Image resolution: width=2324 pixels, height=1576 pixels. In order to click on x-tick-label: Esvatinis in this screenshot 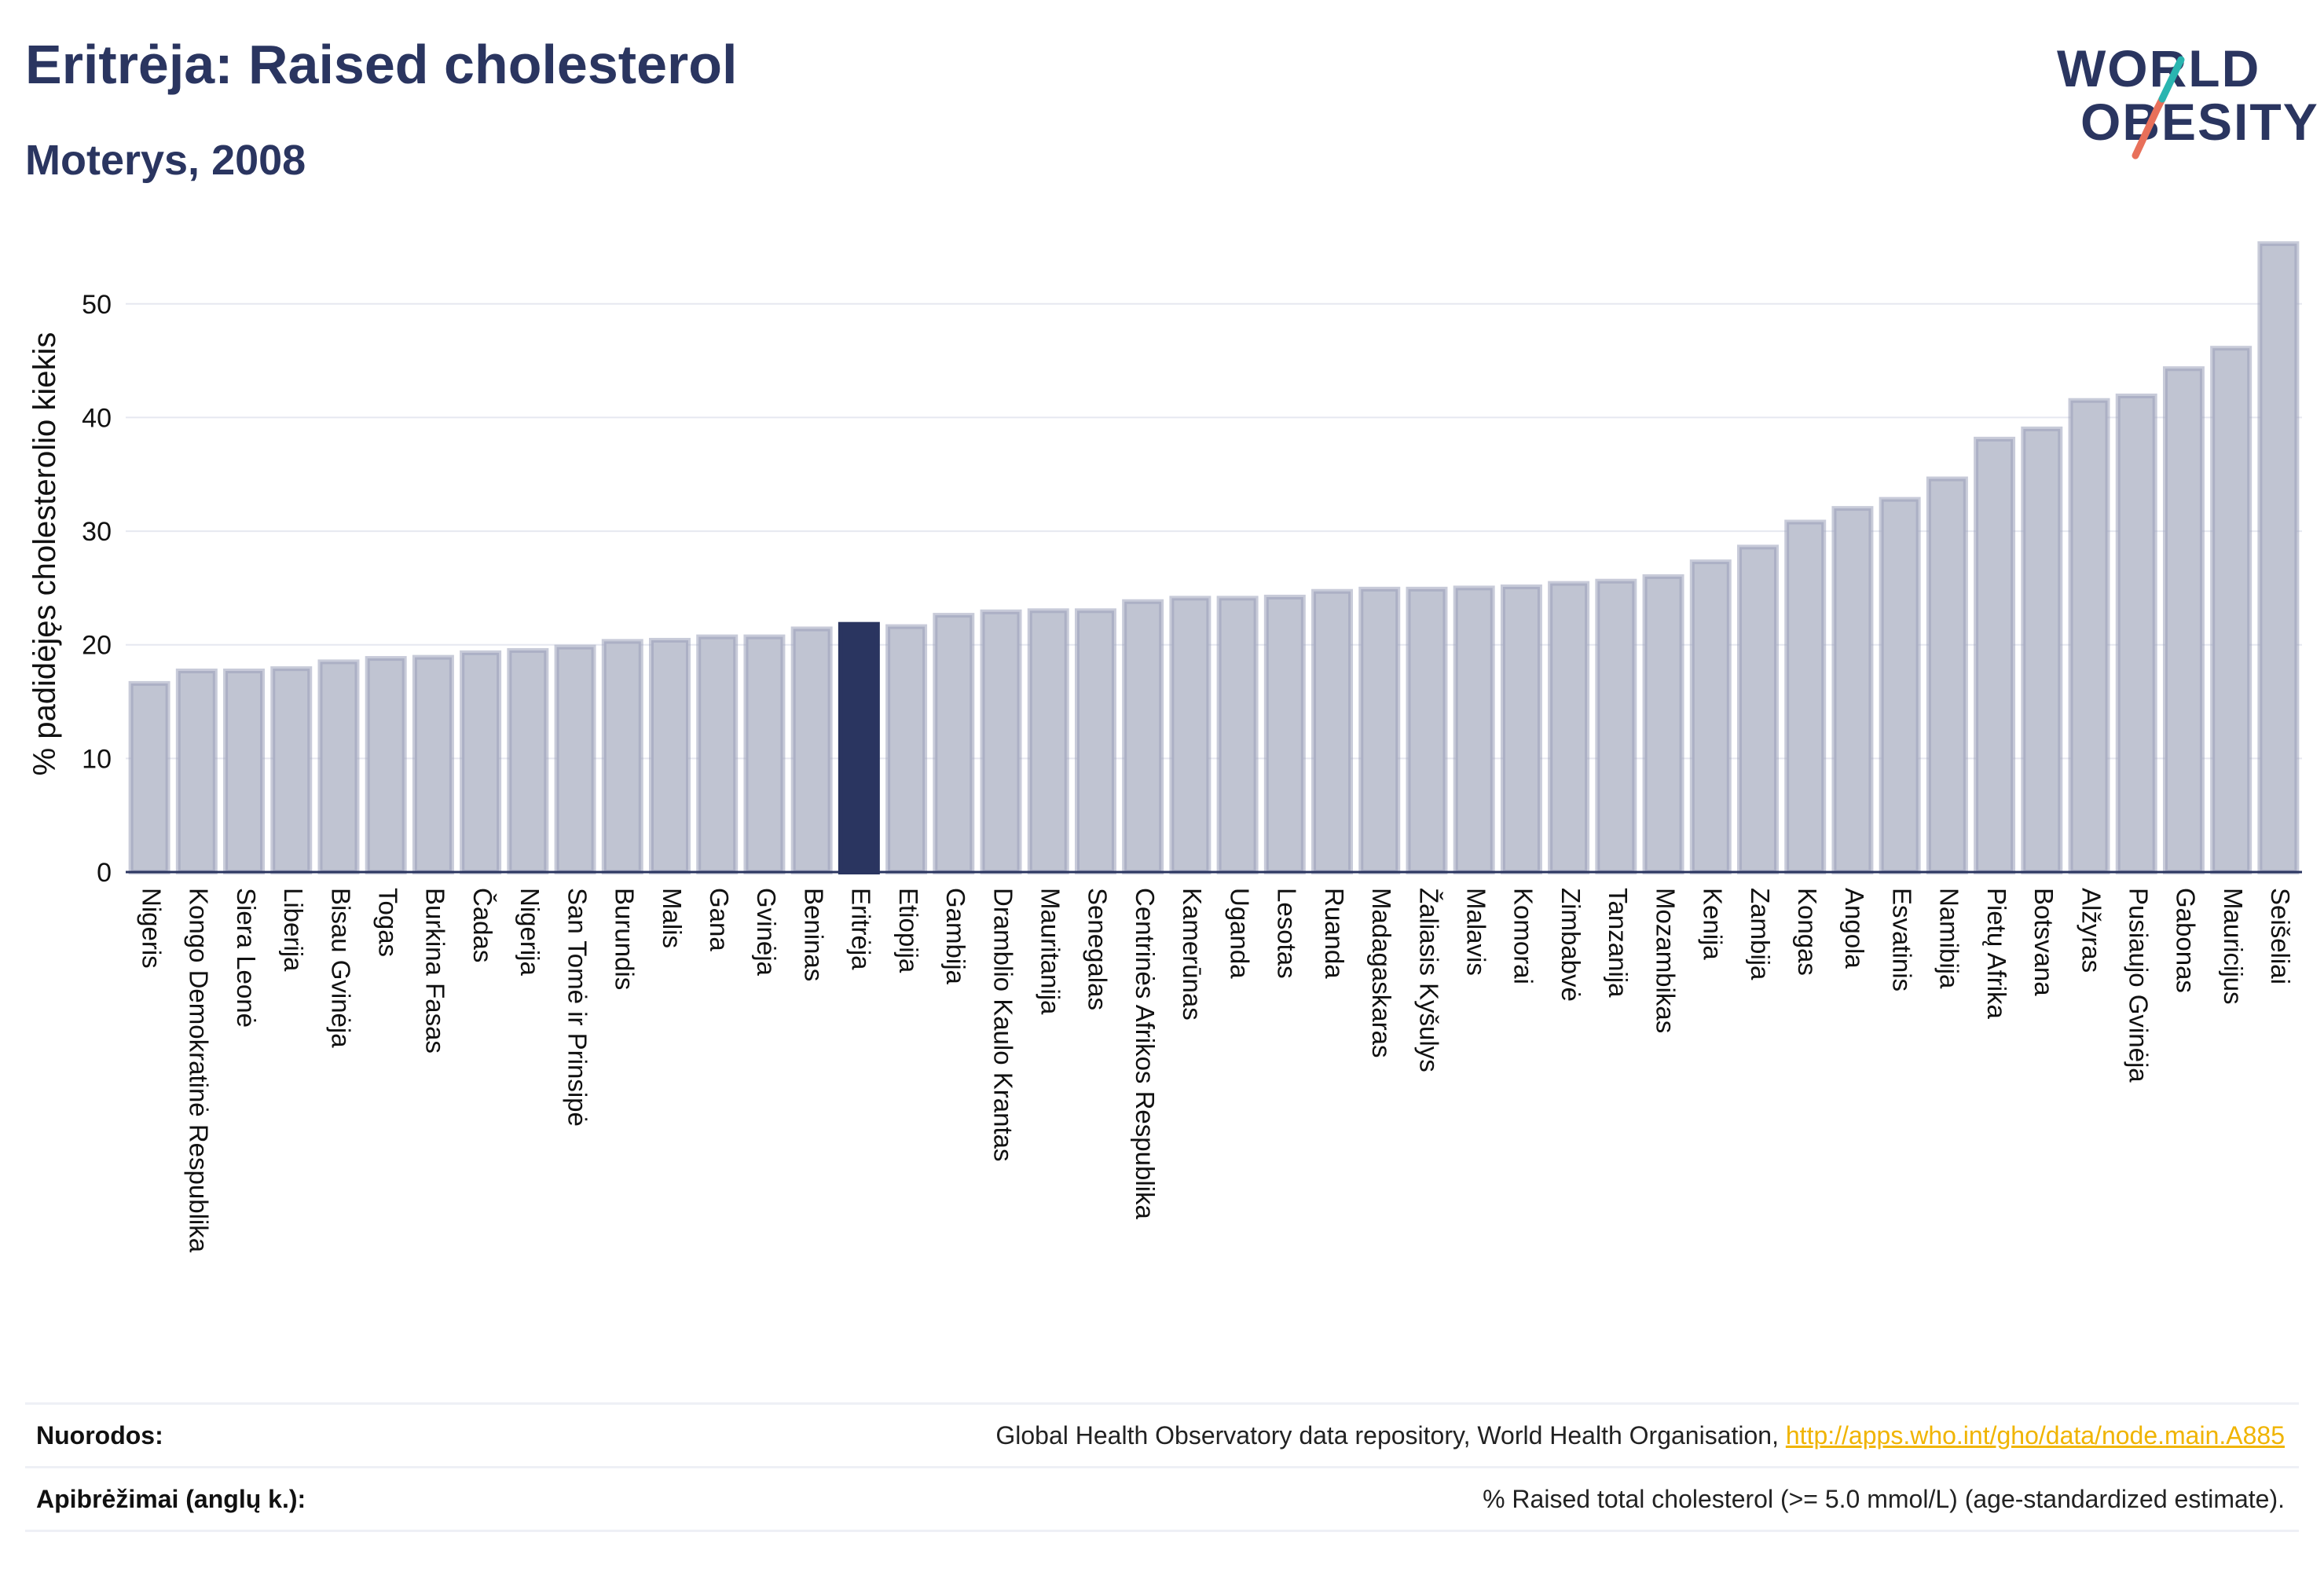, I will do `click(1901, 939)`.